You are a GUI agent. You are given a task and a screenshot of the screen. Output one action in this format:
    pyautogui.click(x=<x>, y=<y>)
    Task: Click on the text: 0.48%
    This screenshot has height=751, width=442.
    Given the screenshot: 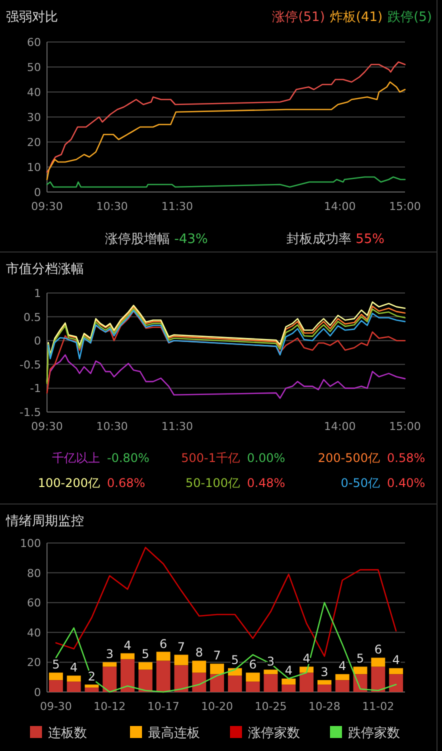 What is the action you would take?
    pyautogui.click(x=266, y=483)
    